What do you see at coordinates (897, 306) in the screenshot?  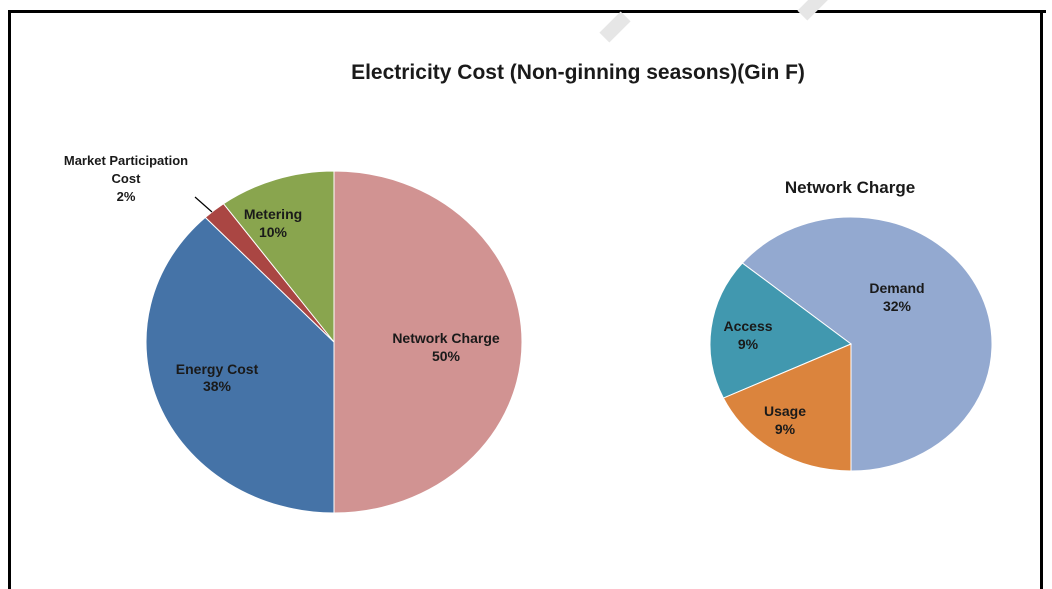 I see `slice-pct-demand: 32%` at bounding box center [897, 306].